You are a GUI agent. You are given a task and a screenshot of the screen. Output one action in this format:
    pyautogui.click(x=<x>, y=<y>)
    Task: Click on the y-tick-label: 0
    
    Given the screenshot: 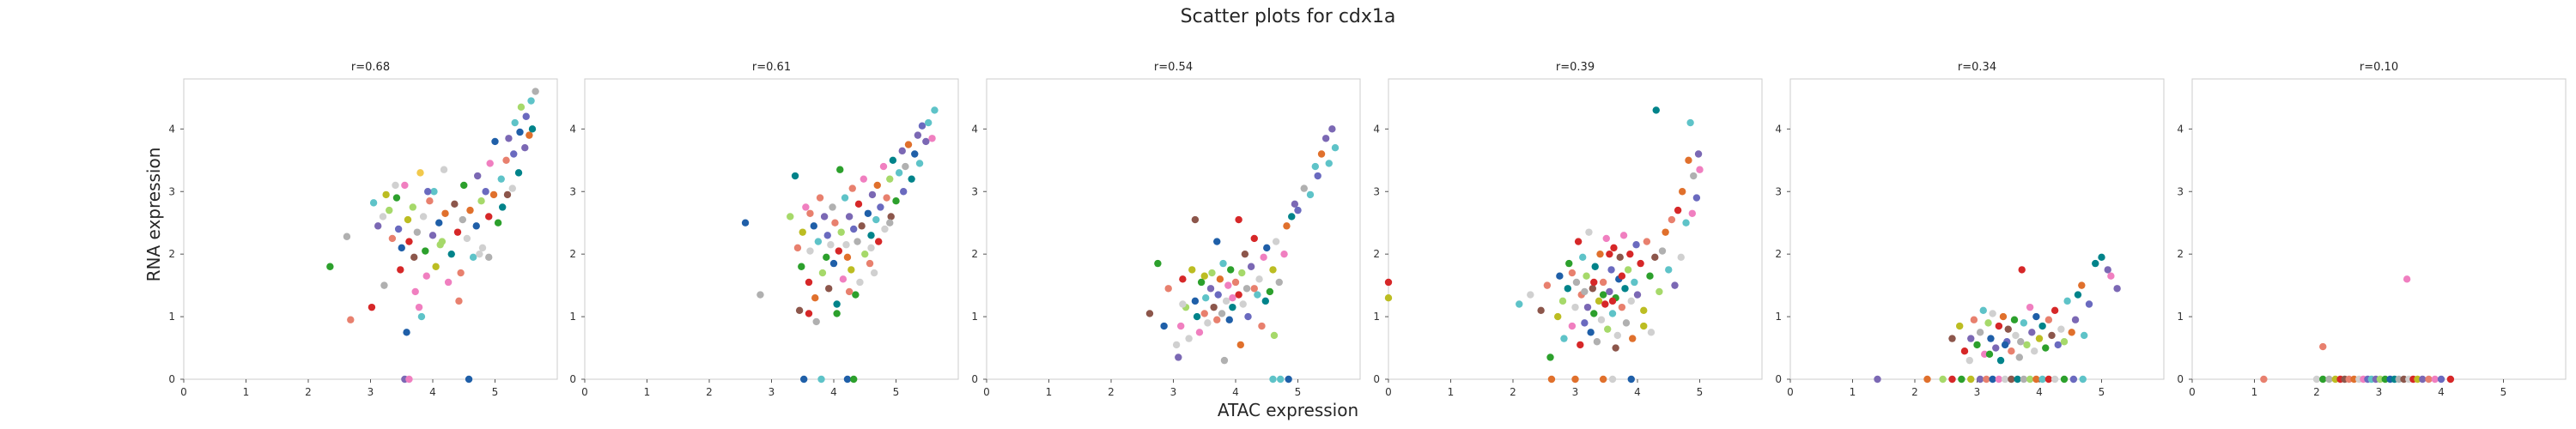 What is the action you would take?
    pyautogui.click(x=171, y=379)
    